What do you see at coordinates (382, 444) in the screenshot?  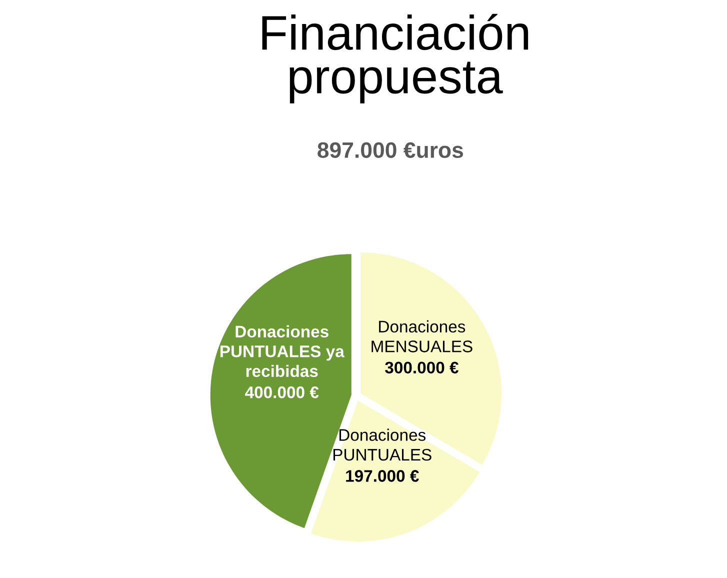 I see `slice-label: Donaciones PUNTUALES` at bounding box center [382, 444].